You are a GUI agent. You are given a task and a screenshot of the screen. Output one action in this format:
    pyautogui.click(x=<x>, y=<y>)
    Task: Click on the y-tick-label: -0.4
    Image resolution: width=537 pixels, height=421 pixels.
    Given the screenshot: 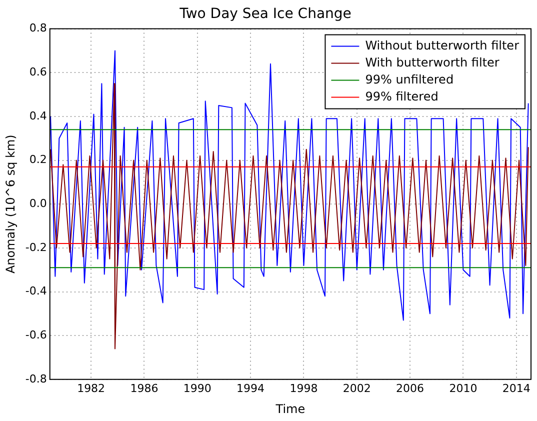 What is the action you would take?
    pyautogui.click(x=36, y=291)
    